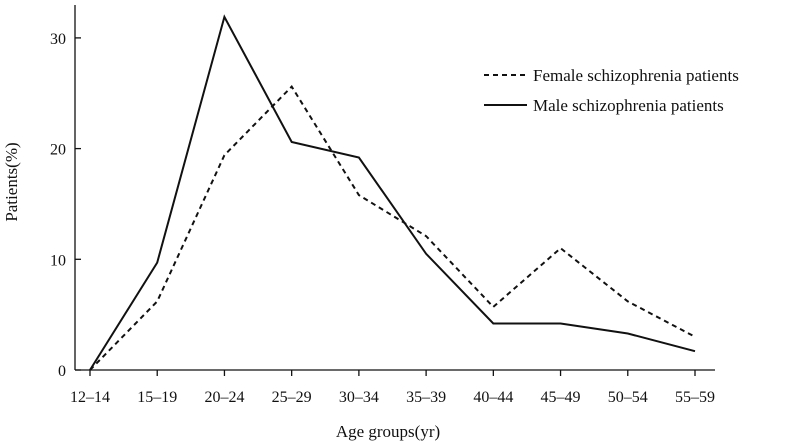 This screenshot has width=800, height=441. What do you see at coordinates (561, 397) in the screenshot?
I see `x-tick-label: 45–49` at bounding box center [561, 397].